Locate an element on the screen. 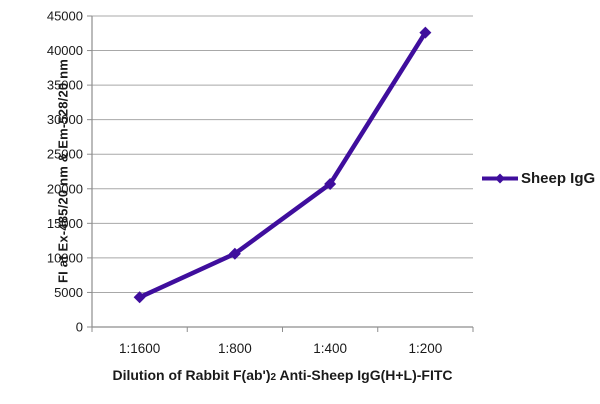  legend: Sheep IgG is located at coordinates (539, 178).